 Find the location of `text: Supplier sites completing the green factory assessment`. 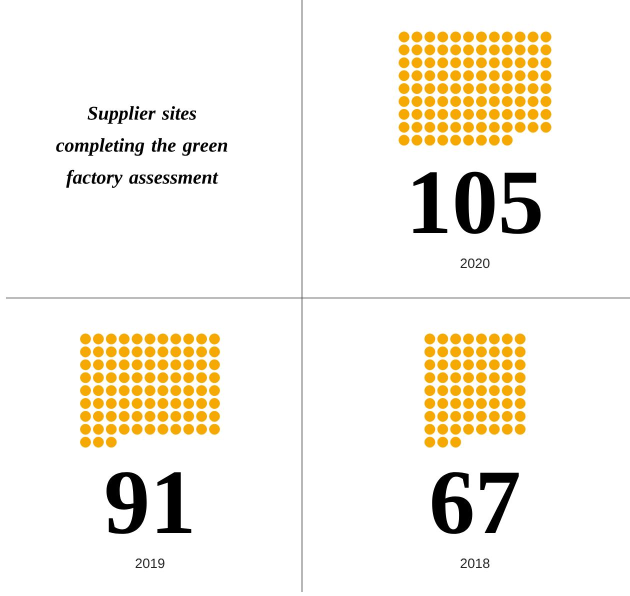

text: Supplier sites completing the green factory assessment is located at coordinates (142, 147).